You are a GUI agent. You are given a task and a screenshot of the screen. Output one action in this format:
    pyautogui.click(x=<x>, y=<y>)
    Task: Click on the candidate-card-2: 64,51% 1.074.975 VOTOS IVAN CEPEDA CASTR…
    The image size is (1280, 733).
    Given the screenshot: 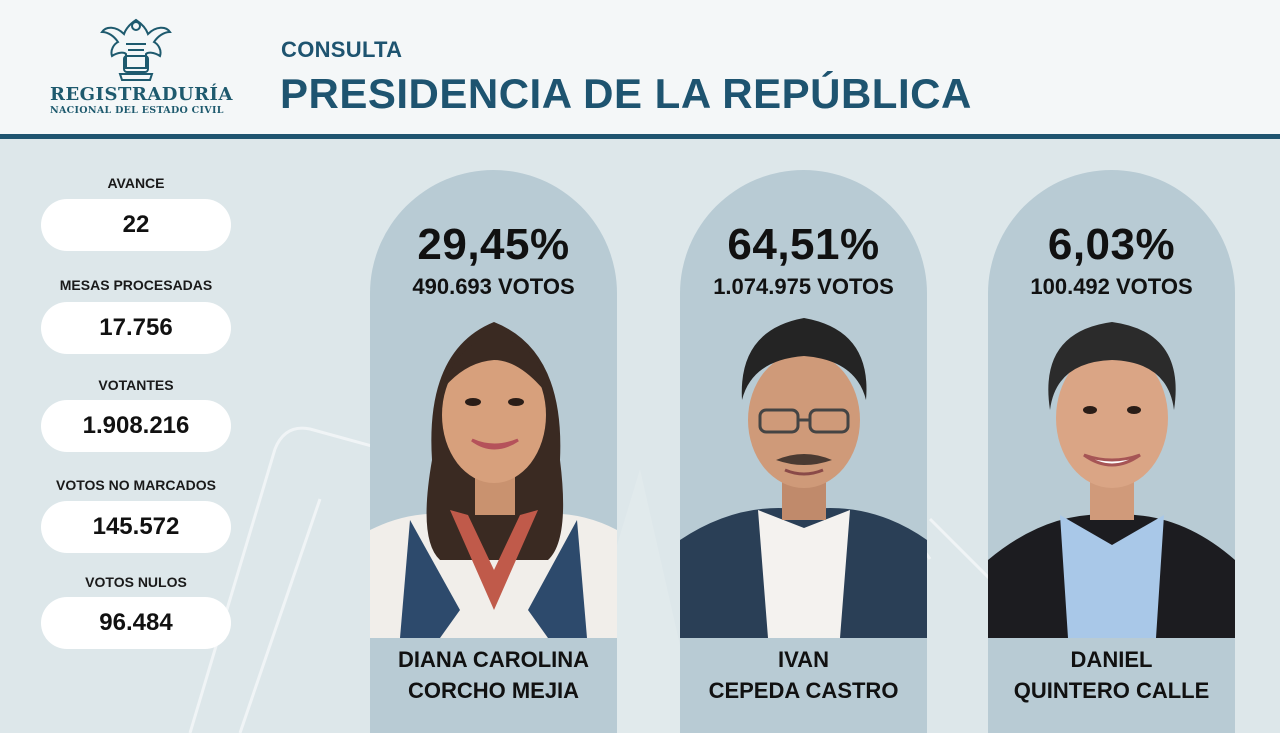 What is the action you would take?
    pyautogui.click(x=803, y=451)
    